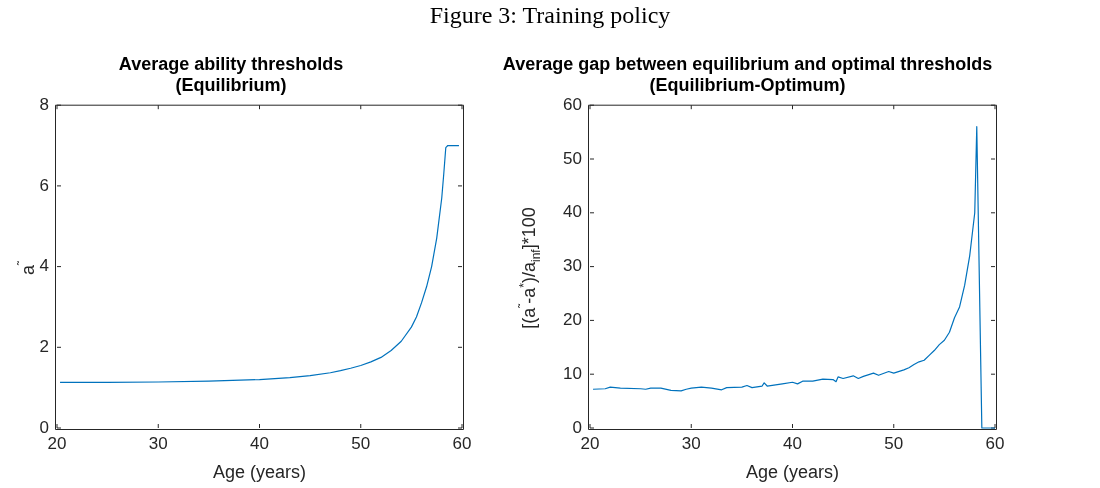 This screenshot has height=488, width=1100. What do you see at coordinates (44, 266) in the screenshot?
I see `y-tick-label: 4` at bounding box center [44, 266].